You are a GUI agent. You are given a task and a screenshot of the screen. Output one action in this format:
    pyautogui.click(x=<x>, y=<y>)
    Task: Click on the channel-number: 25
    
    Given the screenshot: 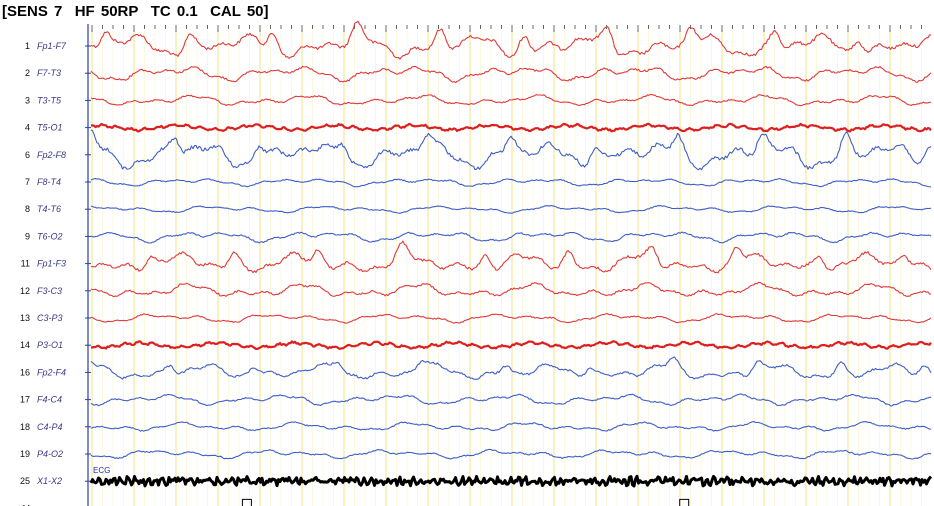 What is the action you would take?
    pyautogui.click(x=25, y=481)
    